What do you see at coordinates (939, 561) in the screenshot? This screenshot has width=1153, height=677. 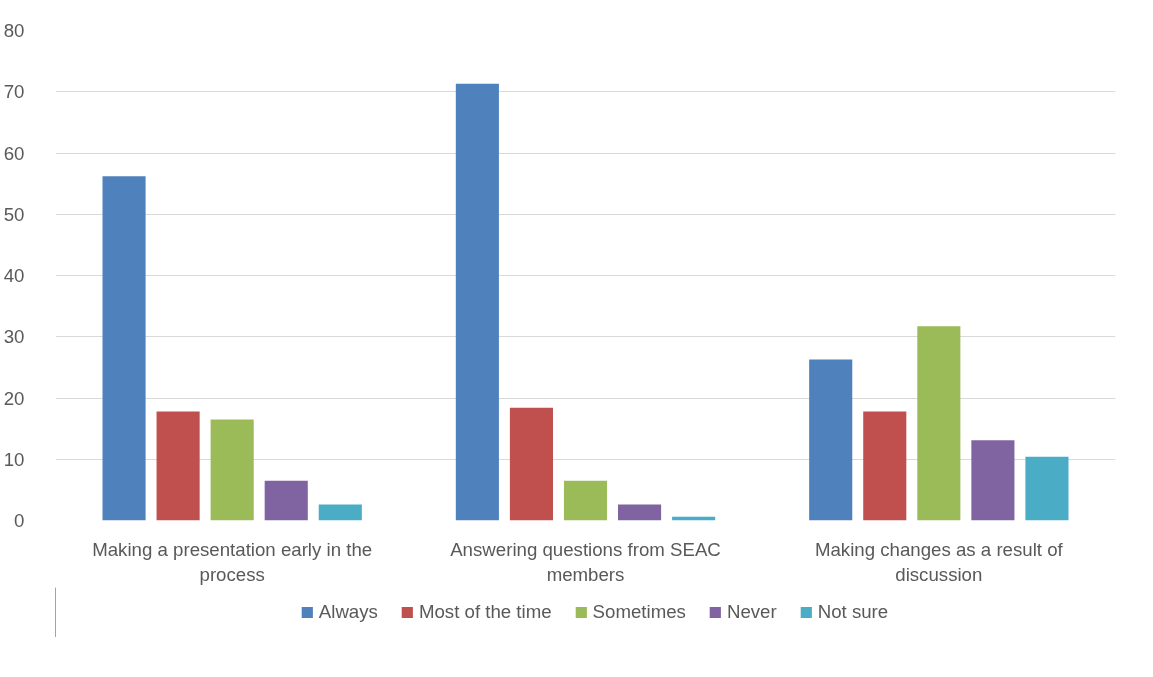 I see `x-tick-label: Making changes as a result of discussion` at bounding box center [939, 561].